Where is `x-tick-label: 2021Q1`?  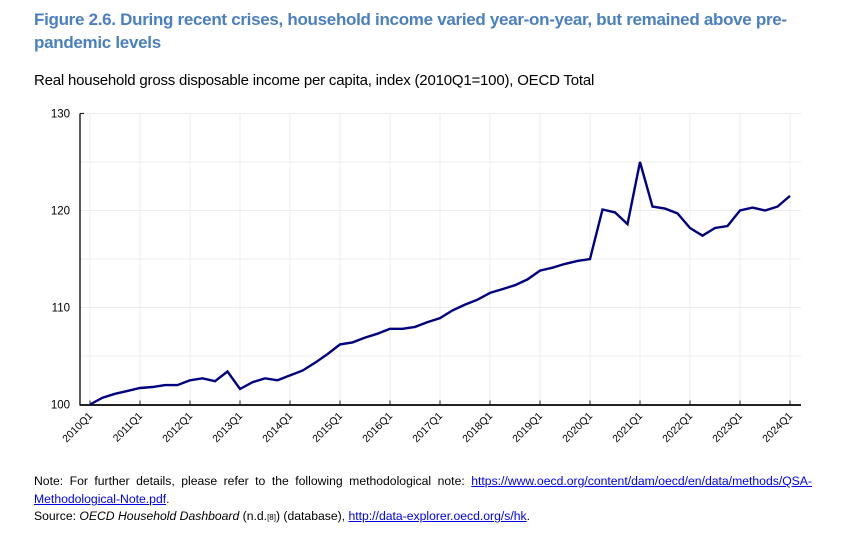 x-tick-label: 2021Q1 is located at coordinates (627, 427).